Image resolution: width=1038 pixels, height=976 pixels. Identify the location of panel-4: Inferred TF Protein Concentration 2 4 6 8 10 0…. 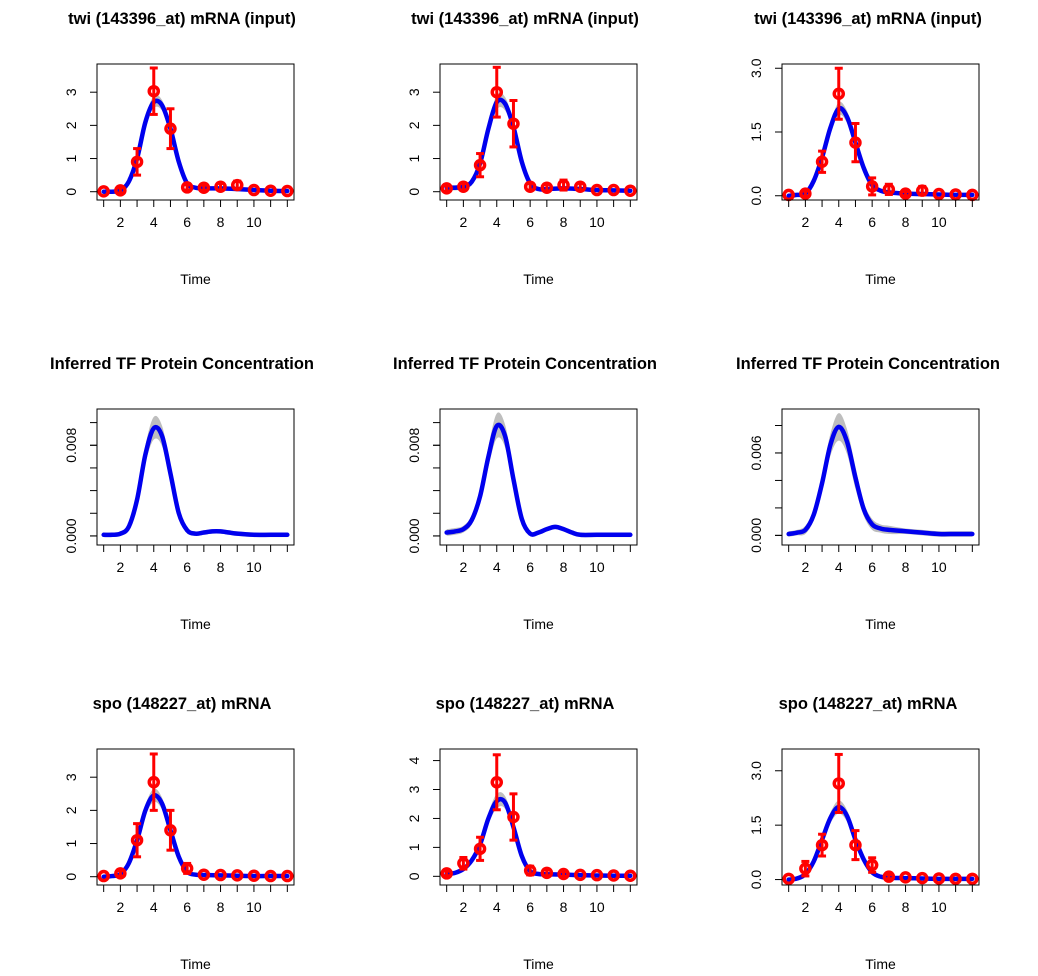
(182, 493).